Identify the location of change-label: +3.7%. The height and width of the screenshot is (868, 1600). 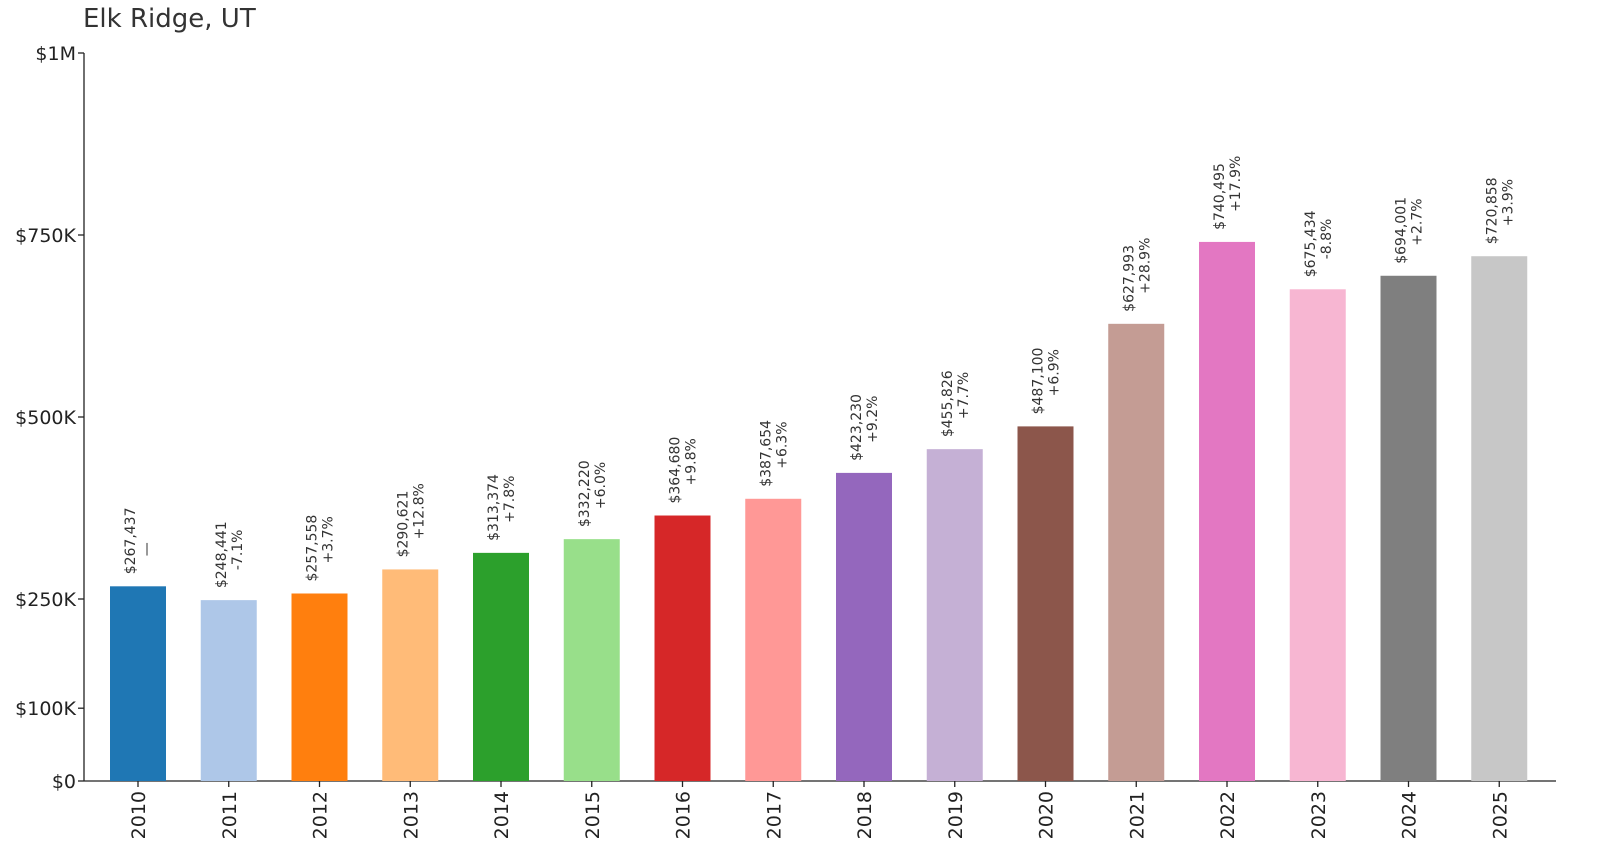
(329, 539).